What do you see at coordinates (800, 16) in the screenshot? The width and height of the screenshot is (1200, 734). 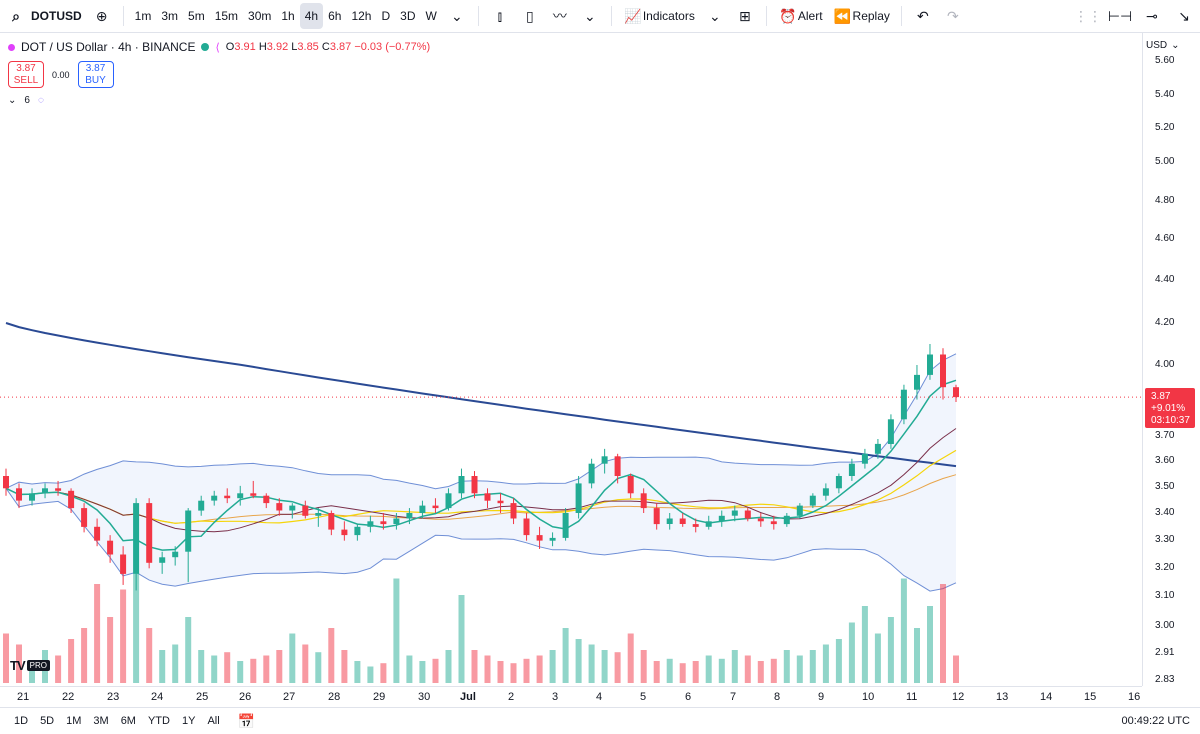 I see `alert-button: ⏰ Alert` at bounding box center [800, 16].